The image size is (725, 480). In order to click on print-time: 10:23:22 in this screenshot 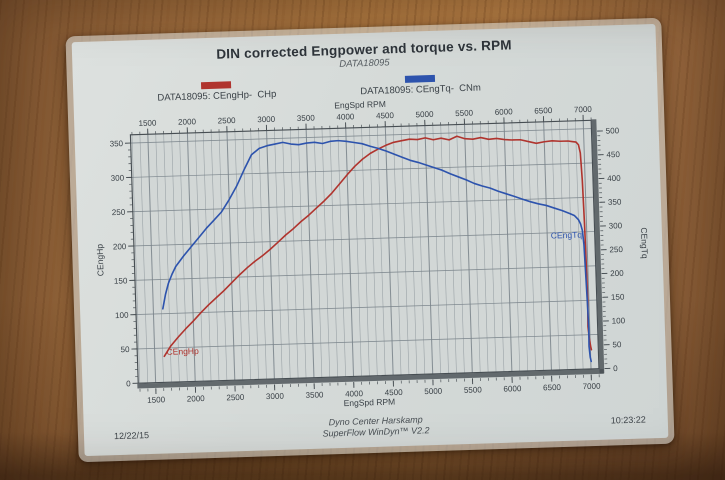, I will do `click(628, 420)`.